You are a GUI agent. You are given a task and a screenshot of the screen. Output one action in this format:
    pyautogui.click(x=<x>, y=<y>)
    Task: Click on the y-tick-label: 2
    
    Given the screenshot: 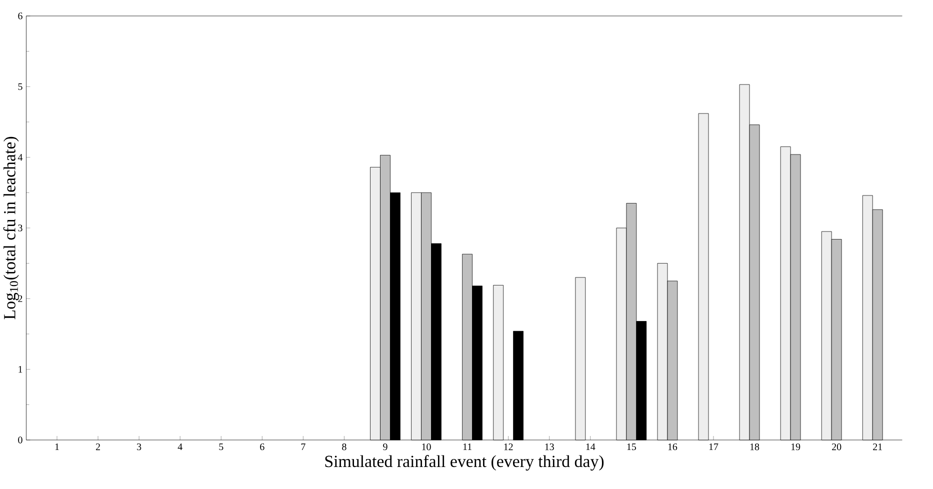 What is the action you would take?
    pyautogui.click(x=20, y=298)
    